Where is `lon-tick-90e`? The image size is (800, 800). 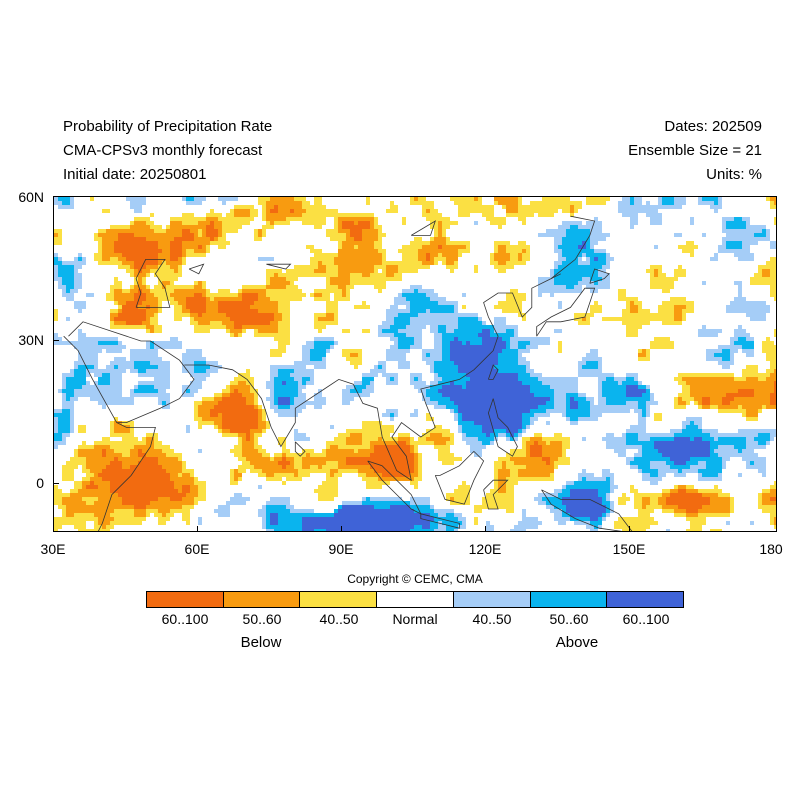 lon-tick-90e is located at coordinates (341, 529).